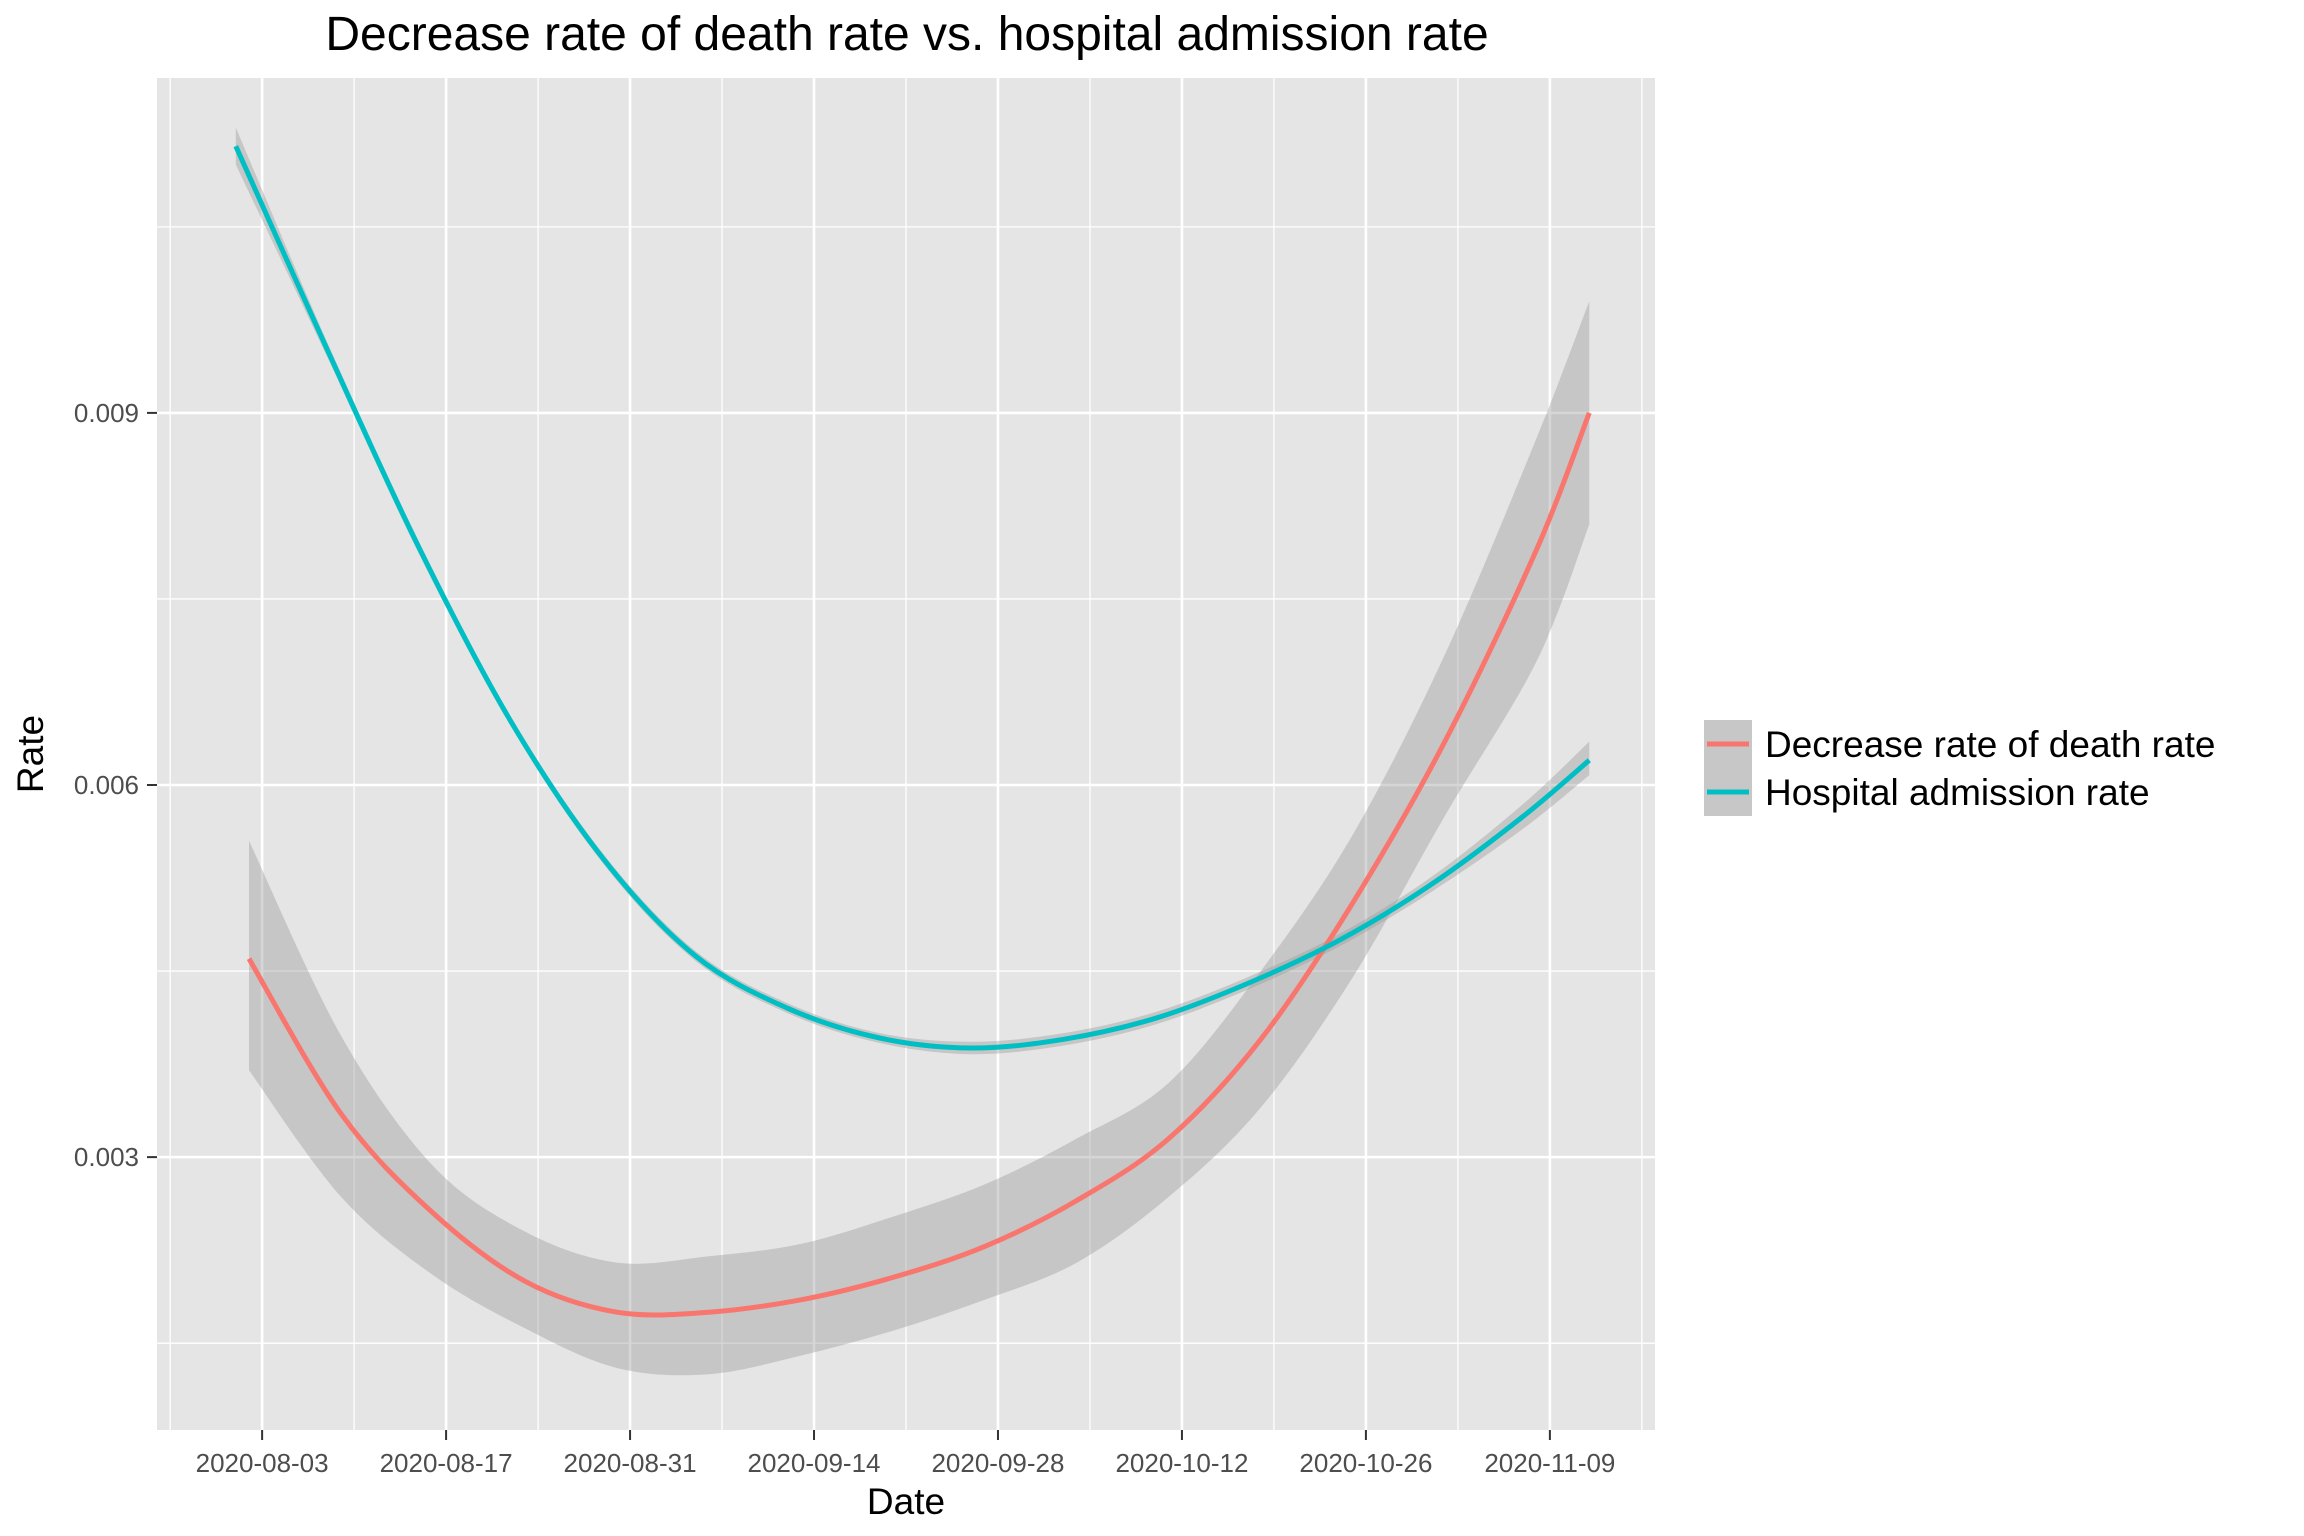  Describe the element at coordinates (1957, 792) in the screenshot. I see `legend-label: Hospital admission rate` at that location.